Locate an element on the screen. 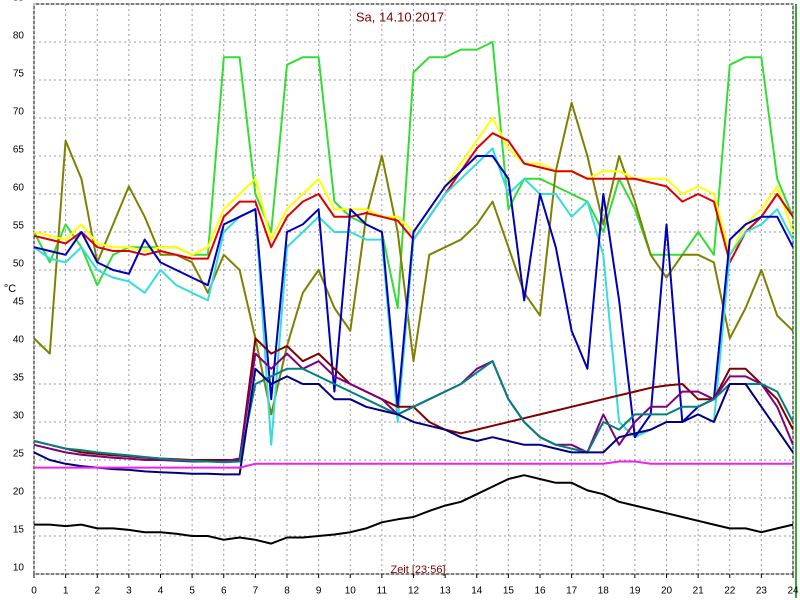 The height and width of the screenshot is (600, 800). y-tick-label: 80 is located at coordinates (19, 36).